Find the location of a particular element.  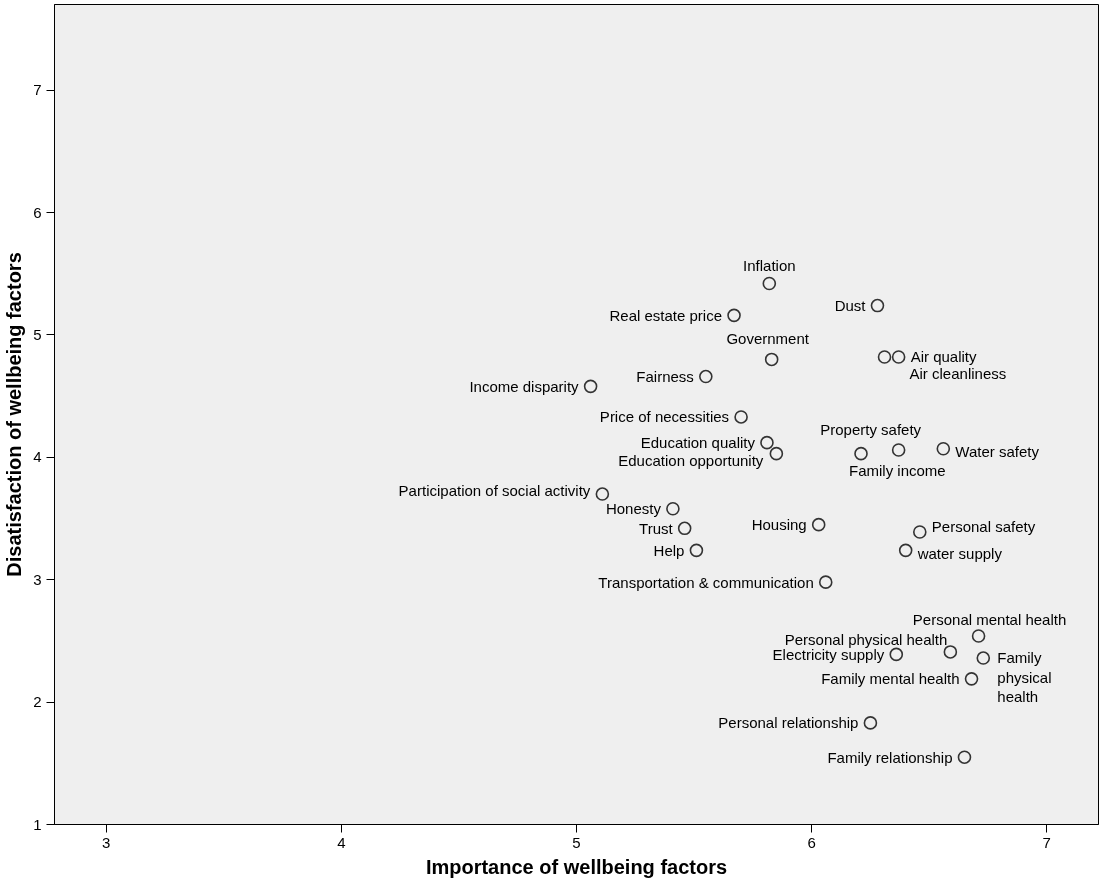

annotation: Real estate price is located at coordinates (666, 315).